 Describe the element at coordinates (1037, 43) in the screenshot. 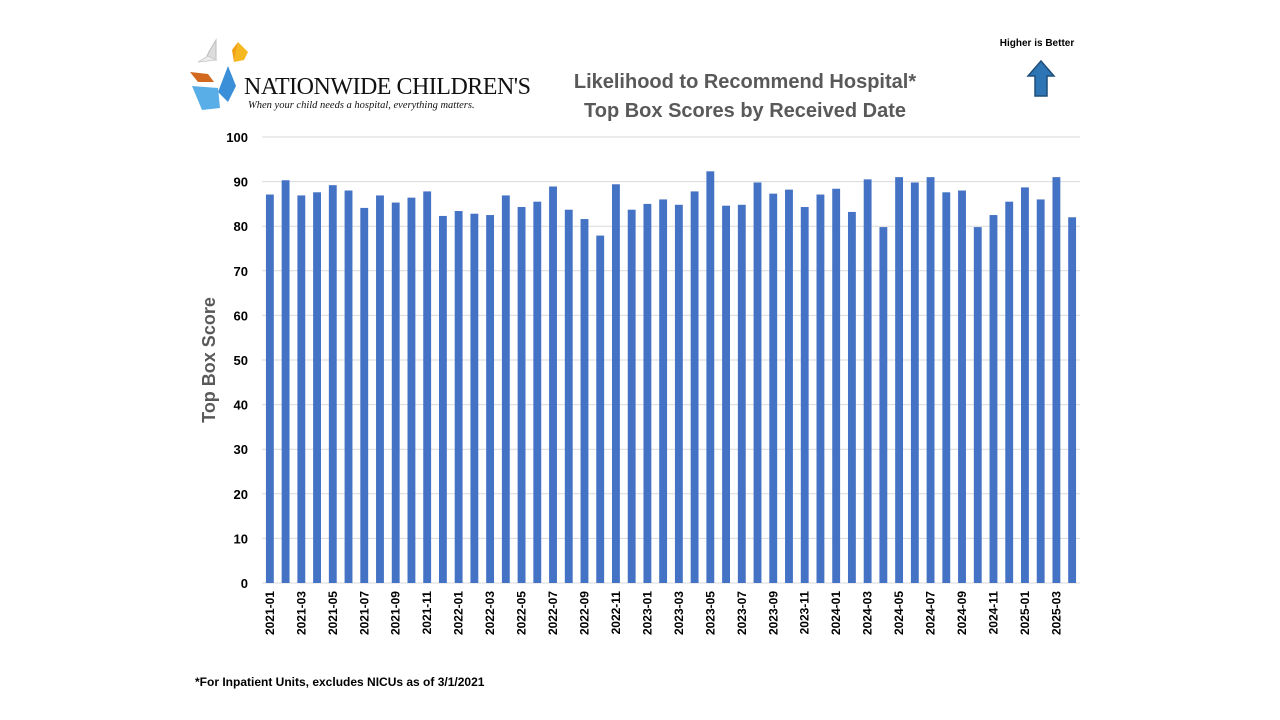

I see `higher-is-better-label: Higher is Better` at that location.